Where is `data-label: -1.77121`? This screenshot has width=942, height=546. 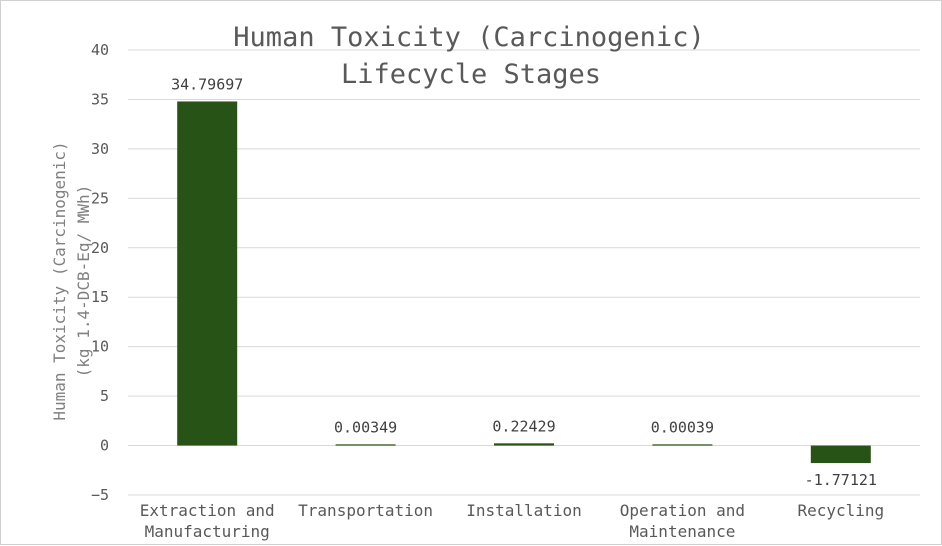 data-label: -1.77121 is located at coordinates (841, 480).